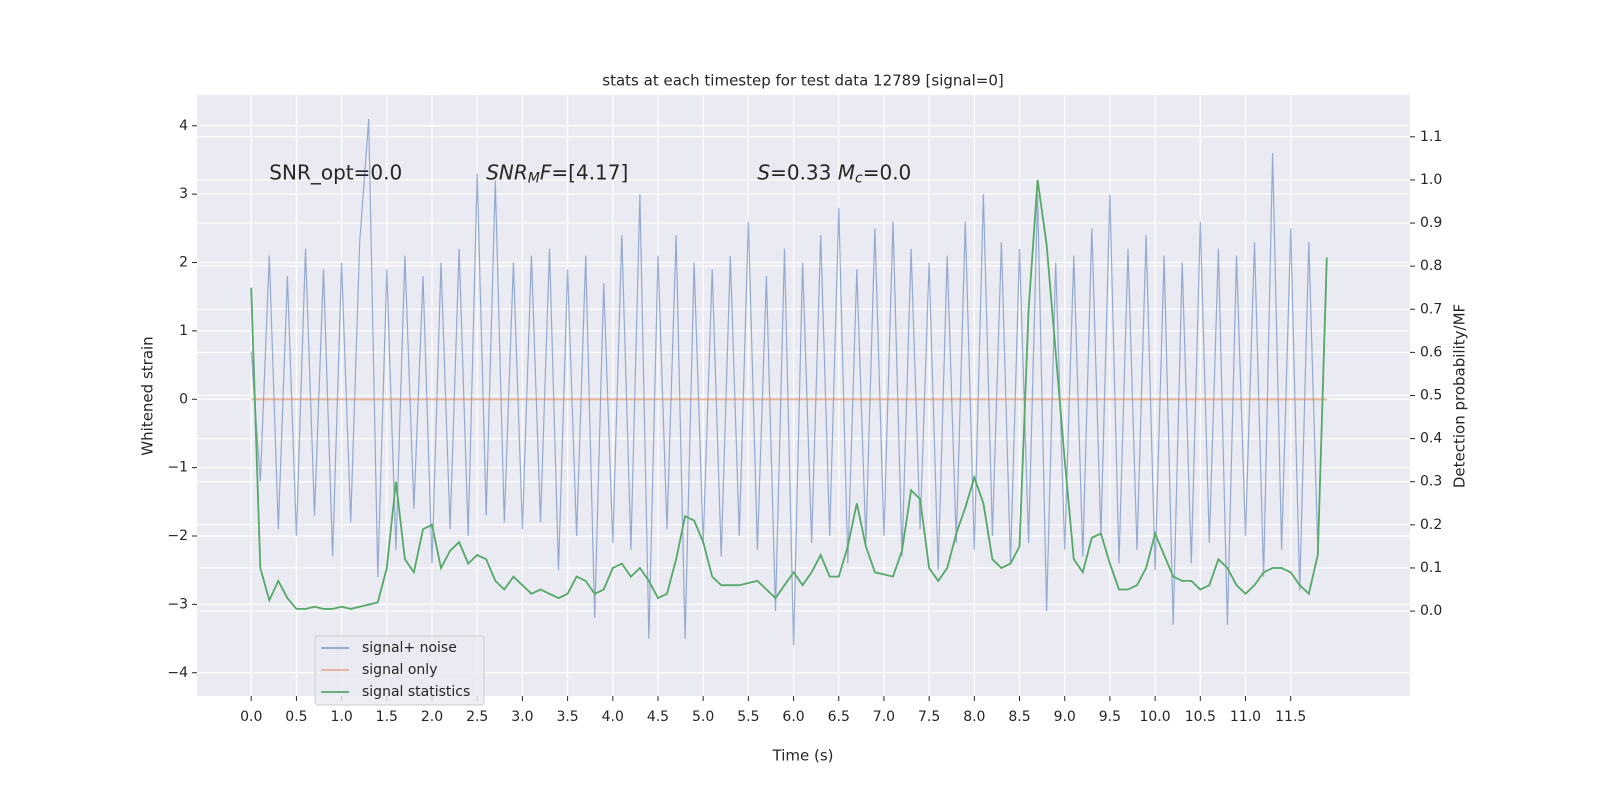  I want to click on x-tick-label: 7.0, so click(884, 717).